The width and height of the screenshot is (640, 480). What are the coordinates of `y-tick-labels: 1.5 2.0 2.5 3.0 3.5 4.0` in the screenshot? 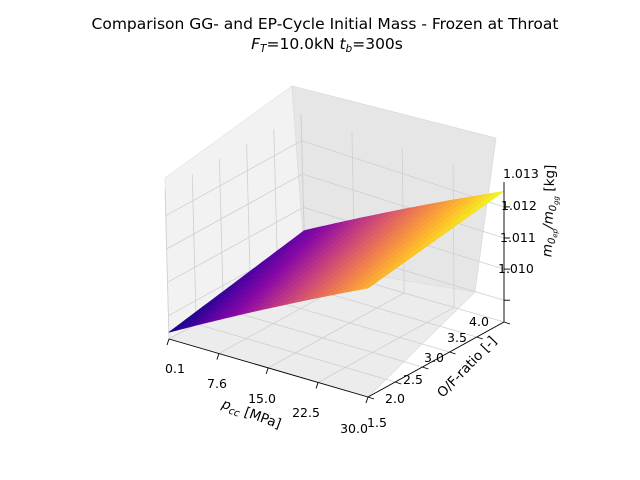 It's located at (428, 372).